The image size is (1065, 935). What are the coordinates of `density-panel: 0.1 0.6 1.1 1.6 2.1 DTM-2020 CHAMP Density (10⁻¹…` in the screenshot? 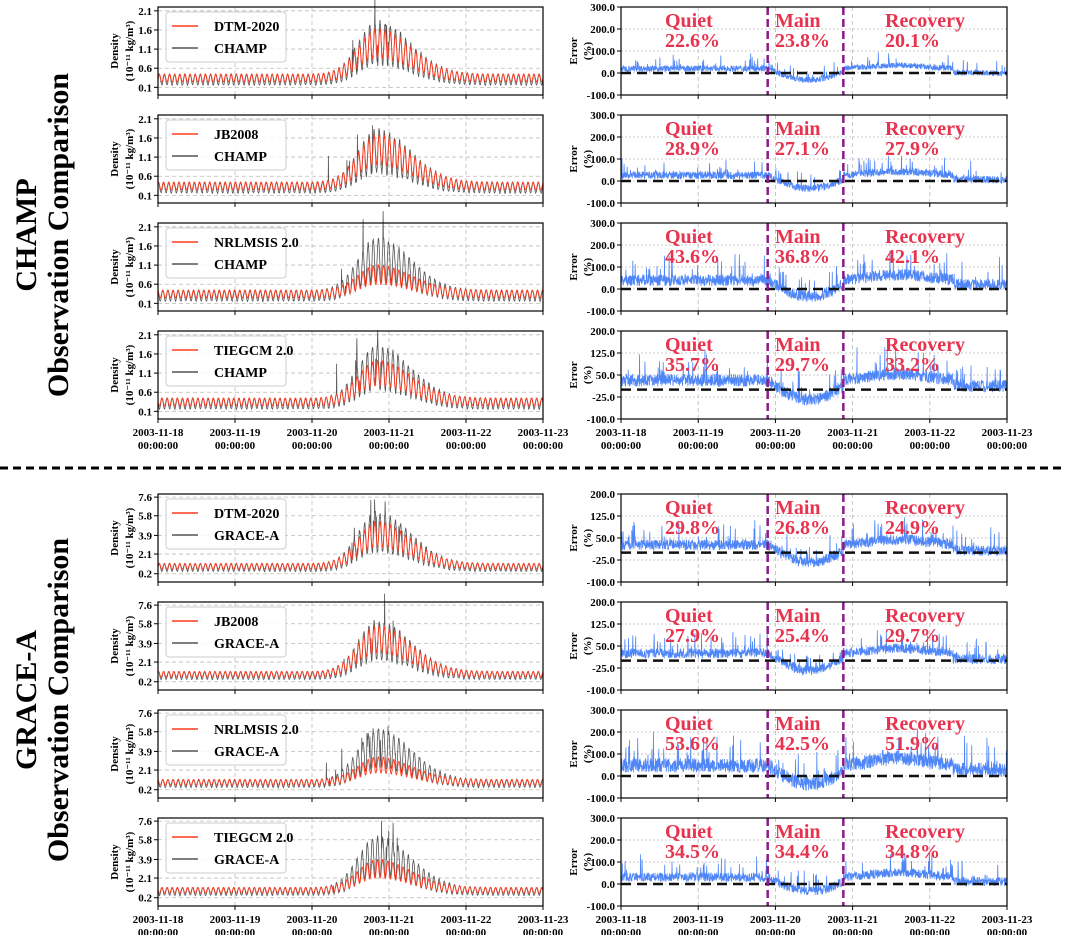 It's located at (326, 49).